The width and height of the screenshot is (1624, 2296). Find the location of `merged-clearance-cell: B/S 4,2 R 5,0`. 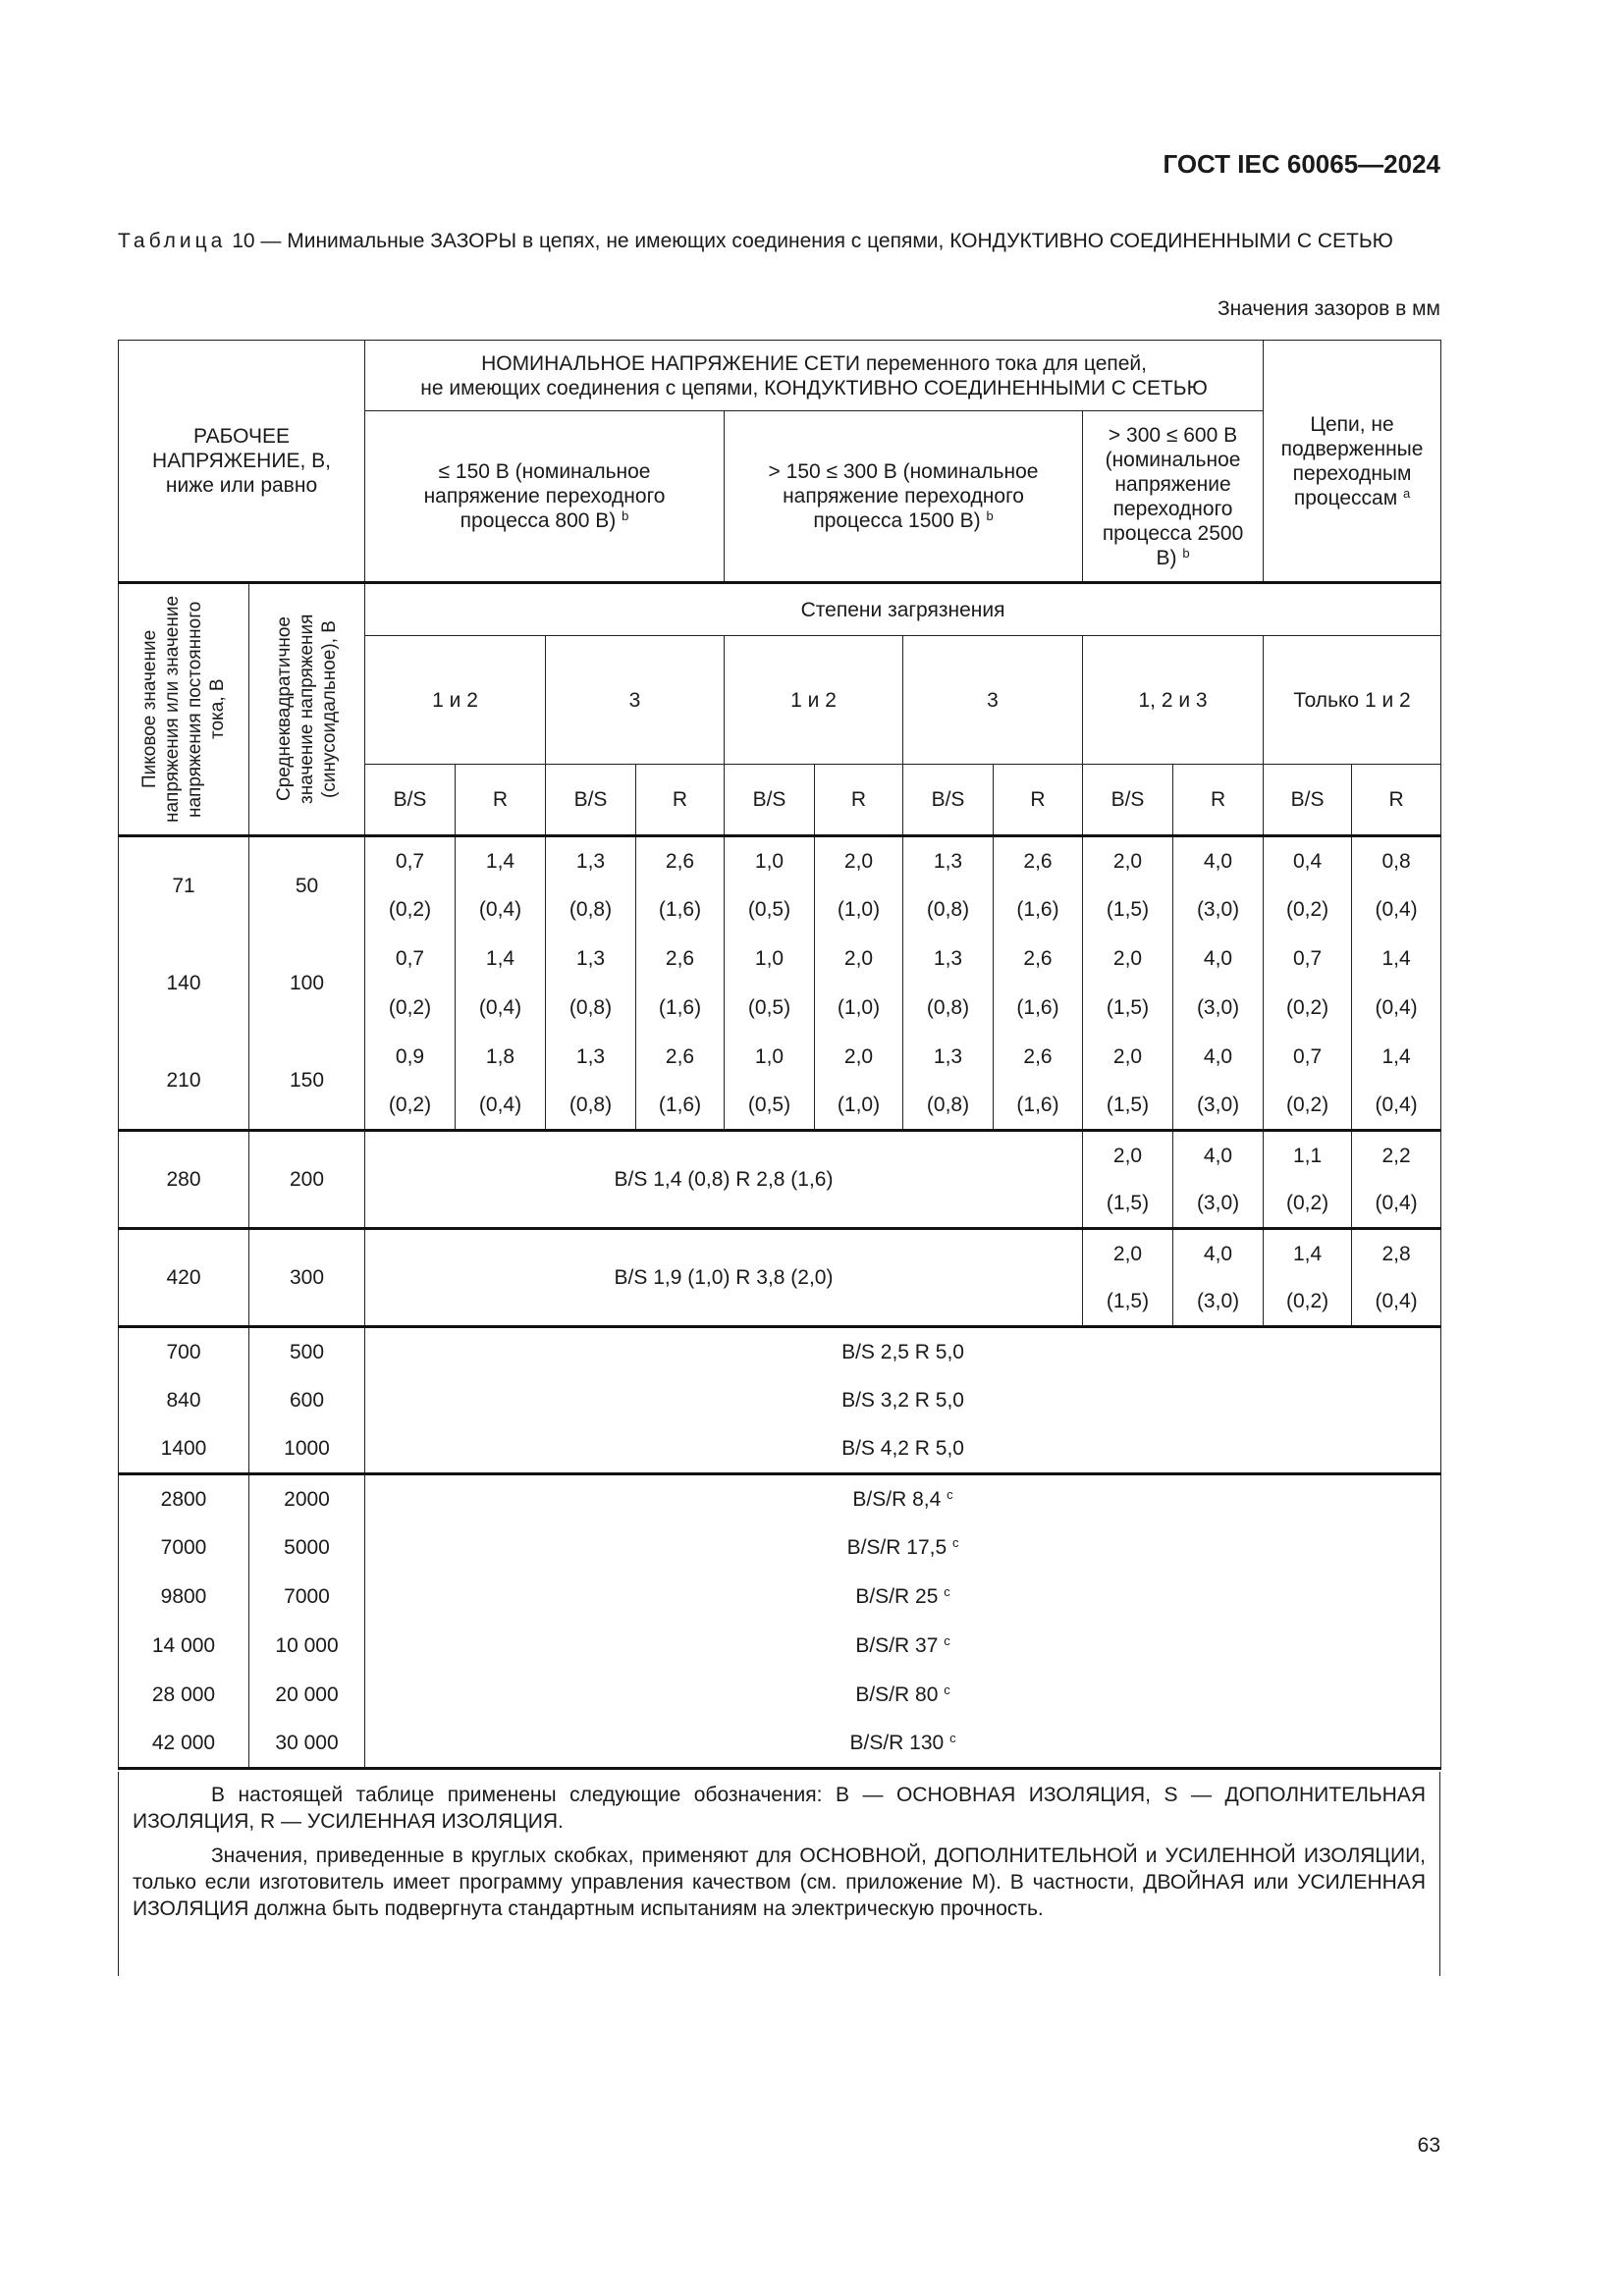

merged-clearance-cell: B/S 4,2 R 5,0 is located at coordinates (903, 1449).